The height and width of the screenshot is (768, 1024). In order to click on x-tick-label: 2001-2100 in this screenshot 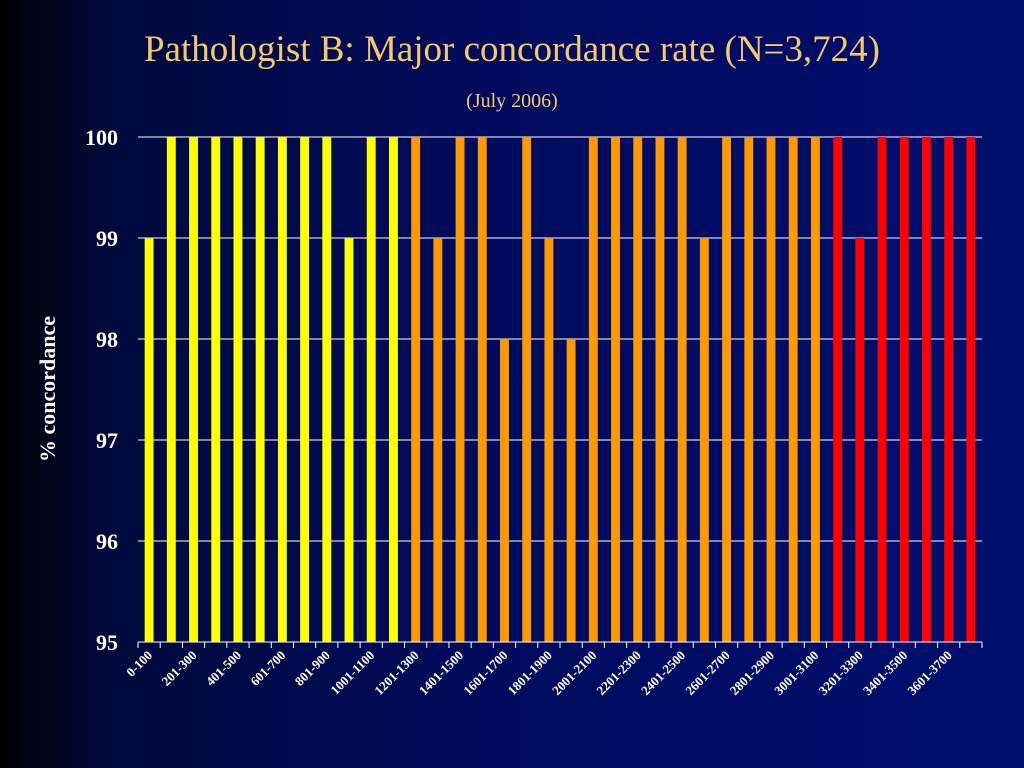, I will do `click(574, 673)`.